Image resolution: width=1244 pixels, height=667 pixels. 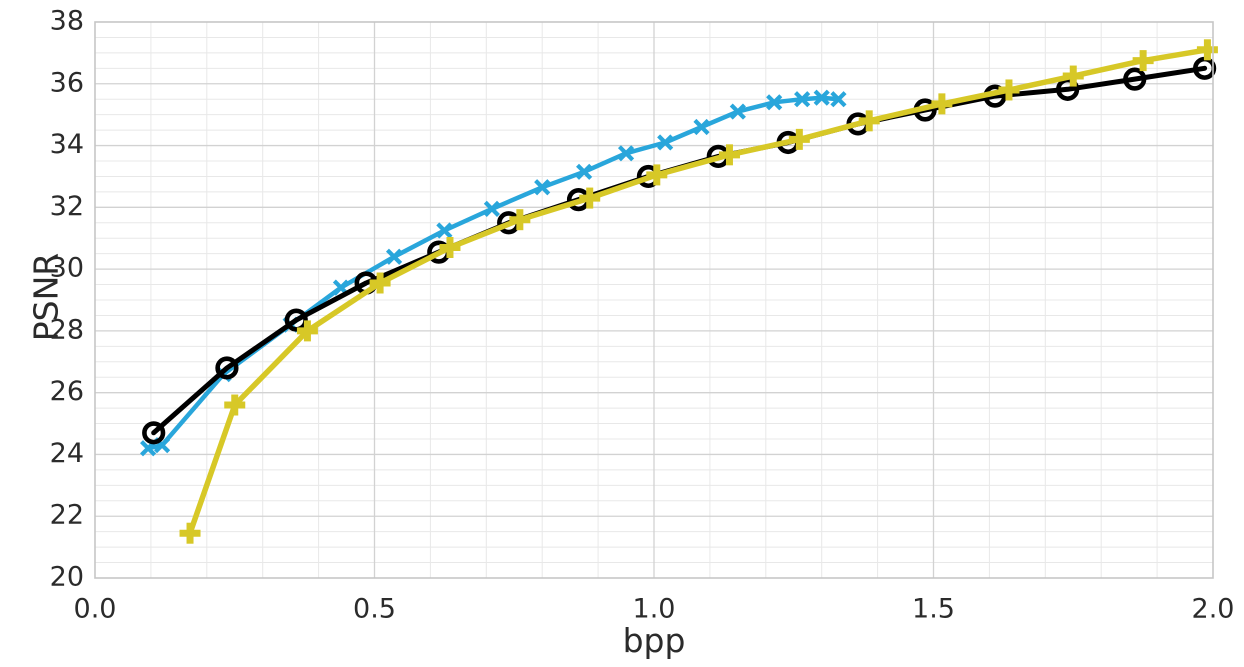 What do you see at coordinates (933, 609) in the screenshot?
I see `x-tick-label: 1.5` at bounding box center [933, 609].